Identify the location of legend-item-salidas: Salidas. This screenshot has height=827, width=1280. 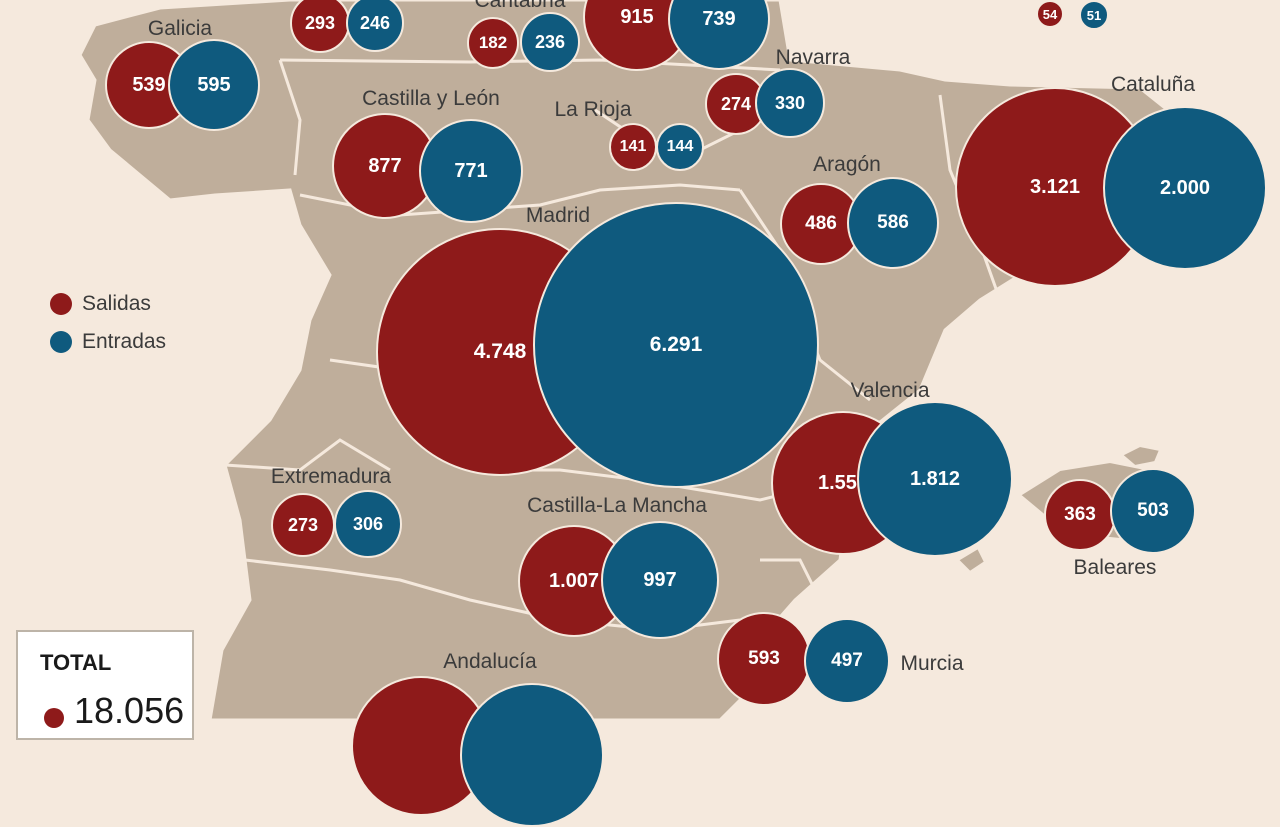
(108, 304).